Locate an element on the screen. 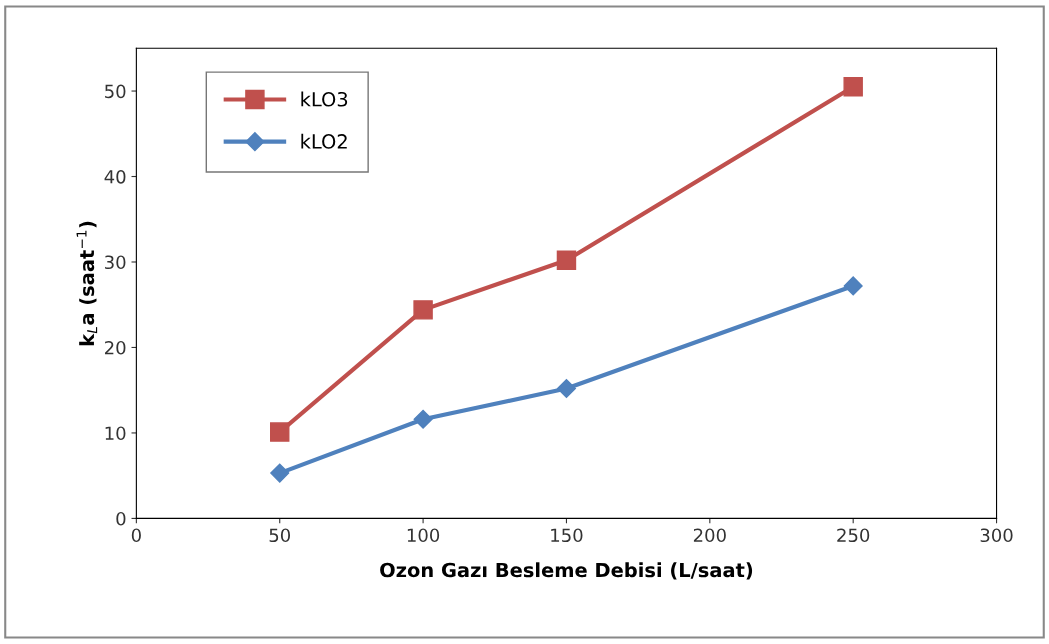  y-tick-label: 40 is located at coordinates (115, 176).